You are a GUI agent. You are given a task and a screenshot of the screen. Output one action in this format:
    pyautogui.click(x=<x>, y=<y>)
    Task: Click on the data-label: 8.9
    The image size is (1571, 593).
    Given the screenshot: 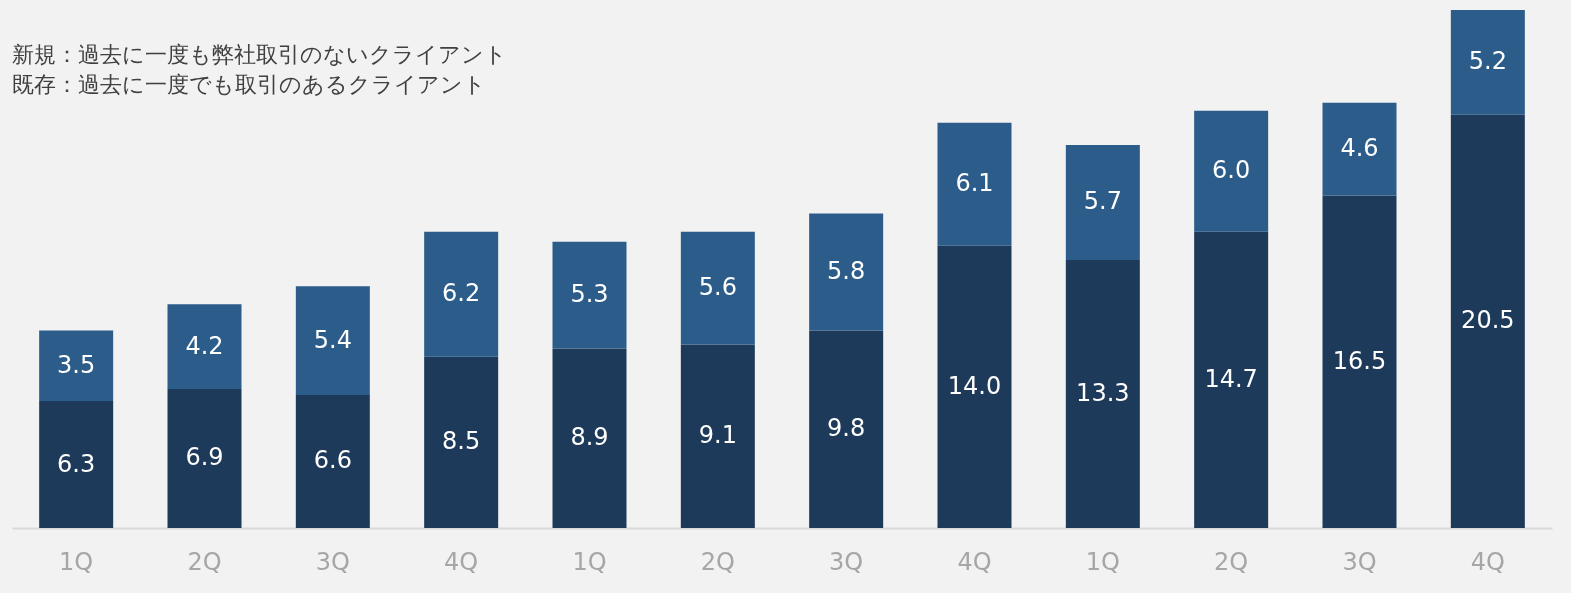 What is the action you would take?
    pyautogui.click(x=589, y=437)
    